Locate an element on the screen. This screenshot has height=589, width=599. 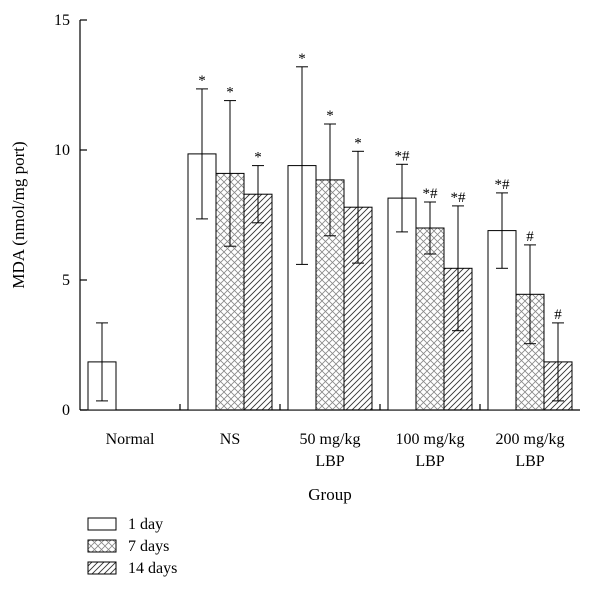
legend-label: 7 days is located at coordinates (148, 546).